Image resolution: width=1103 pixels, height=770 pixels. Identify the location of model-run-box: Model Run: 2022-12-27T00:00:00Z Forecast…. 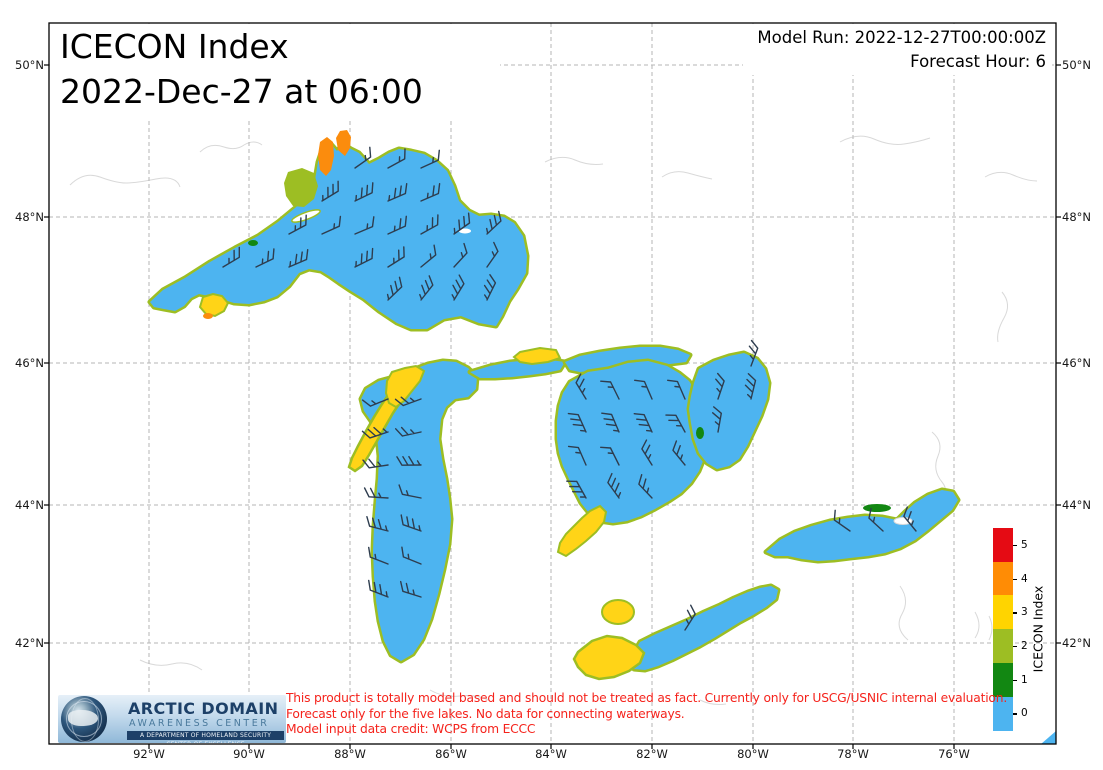
(897, 49).